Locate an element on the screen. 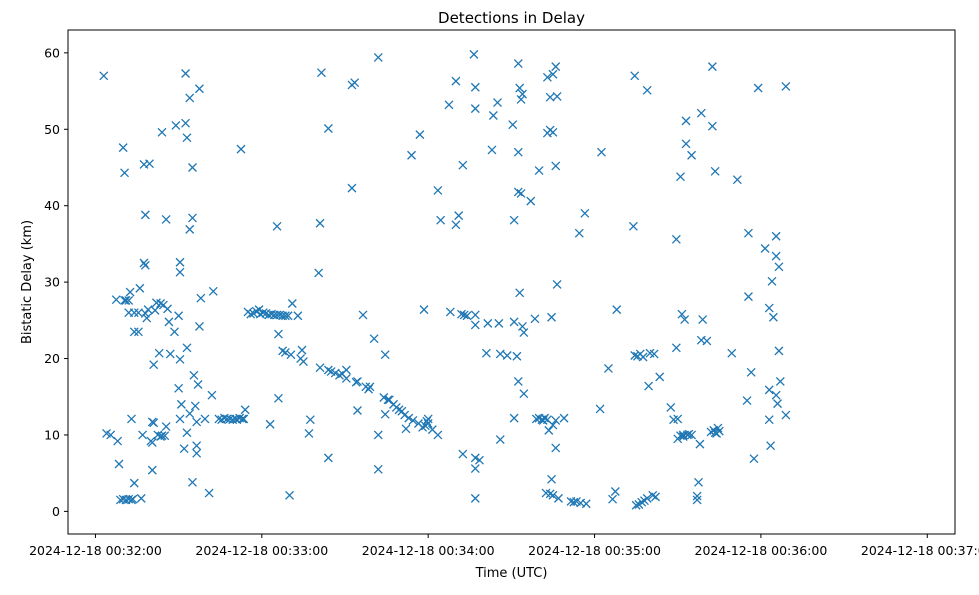 The image size is (979, 595). x-tick-label: 2024-12-18 00:34:00 is located at coordinates (428, 550).